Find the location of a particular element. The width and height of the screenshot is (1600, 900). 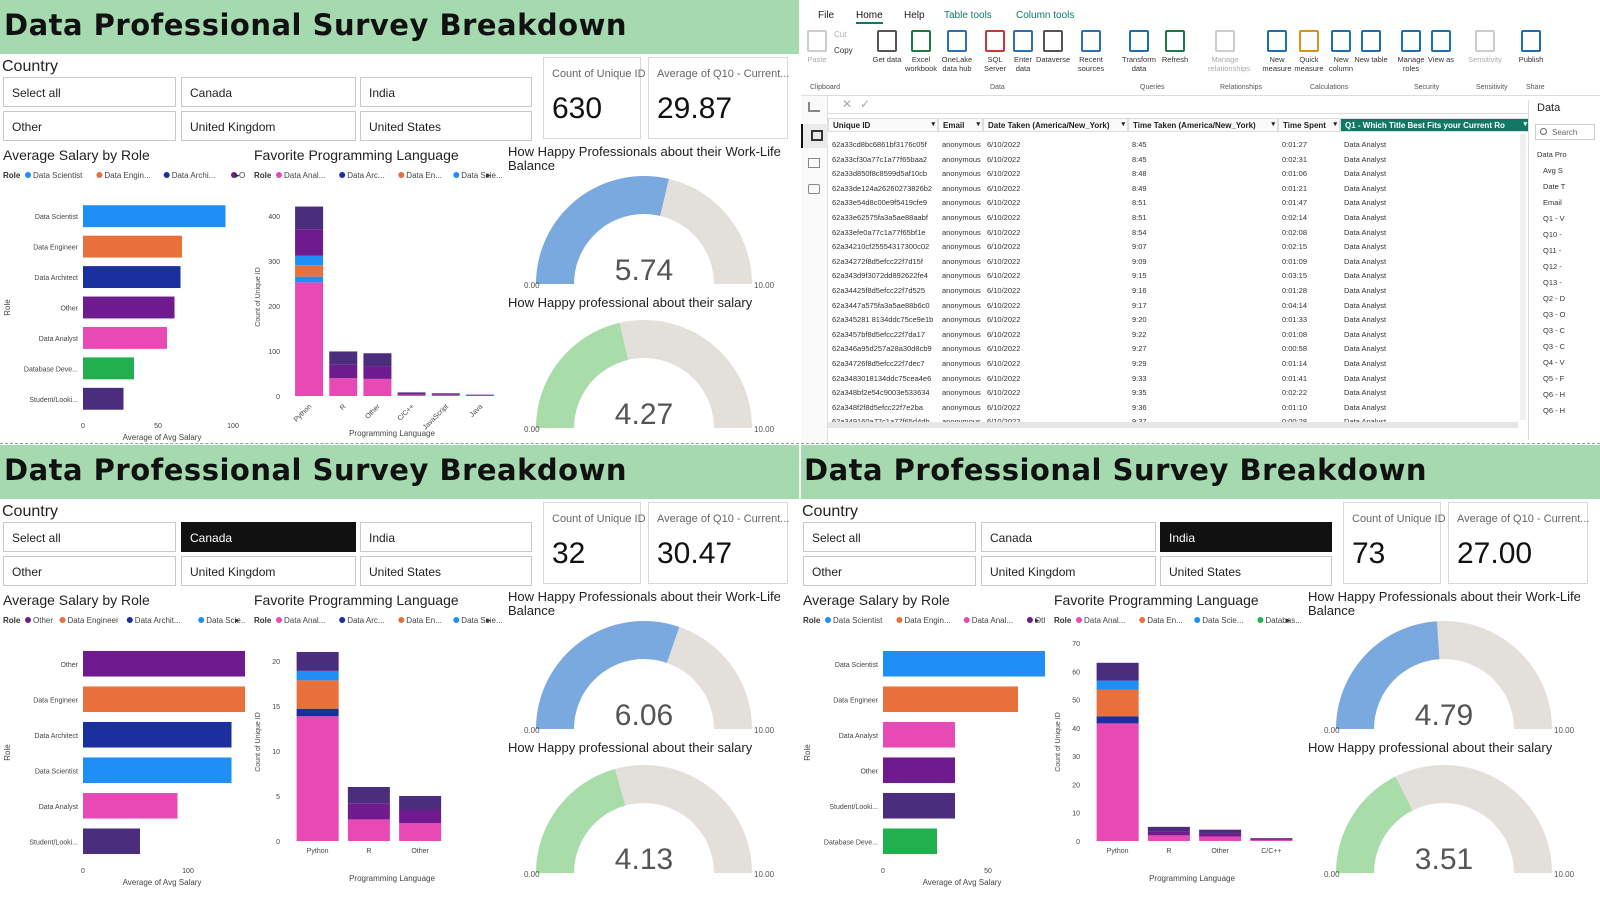

column-field: Q13 - is located at coordinates (1552, 282).